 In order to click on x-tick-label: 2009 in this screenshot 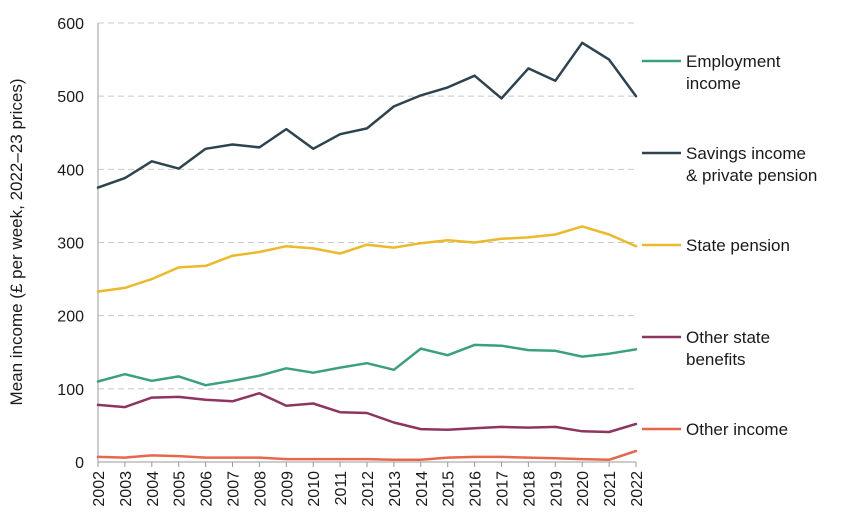, I will do `click(287, 489)`.